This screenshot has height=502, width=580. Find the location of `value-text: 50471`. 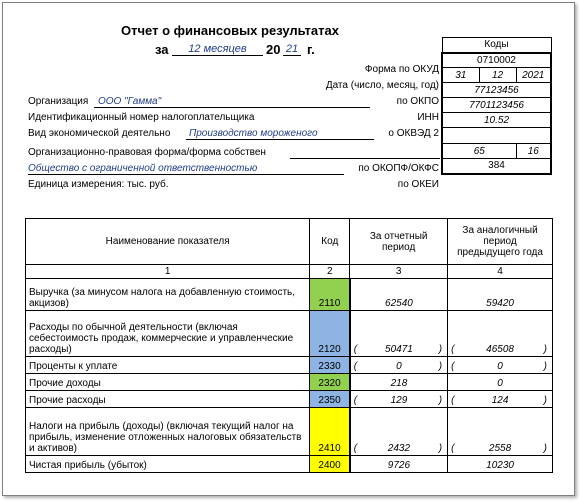

value-text: 50471 is located at coordinates (399, 349).